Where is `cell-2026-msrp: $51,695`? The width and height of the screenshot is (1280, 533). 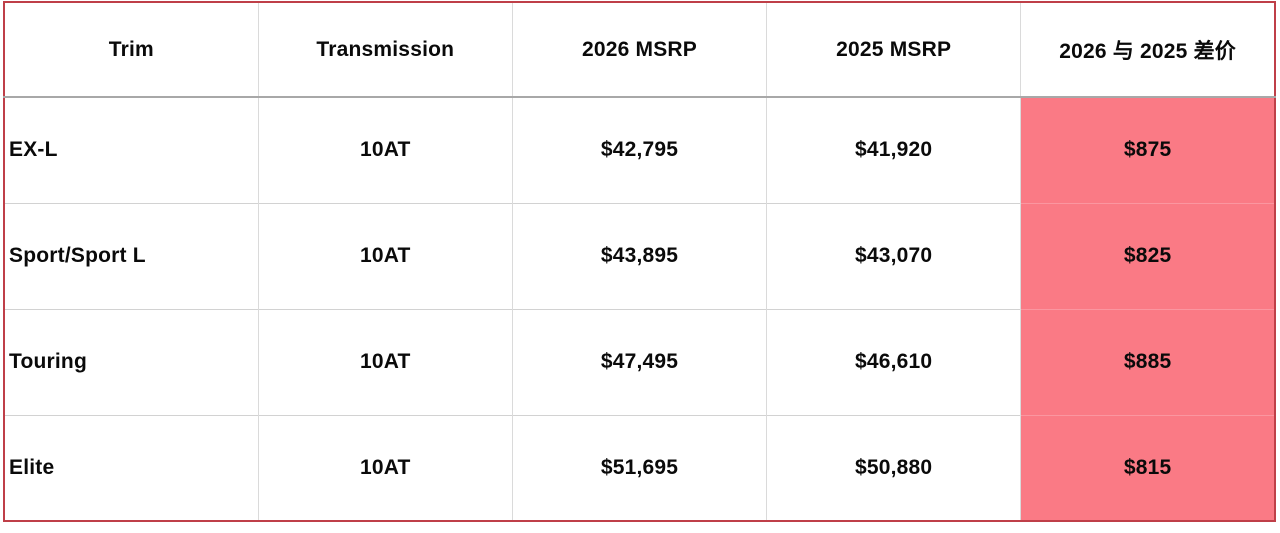 cell-2026-msrp: $51,695 is located at coordinates (639, 467).